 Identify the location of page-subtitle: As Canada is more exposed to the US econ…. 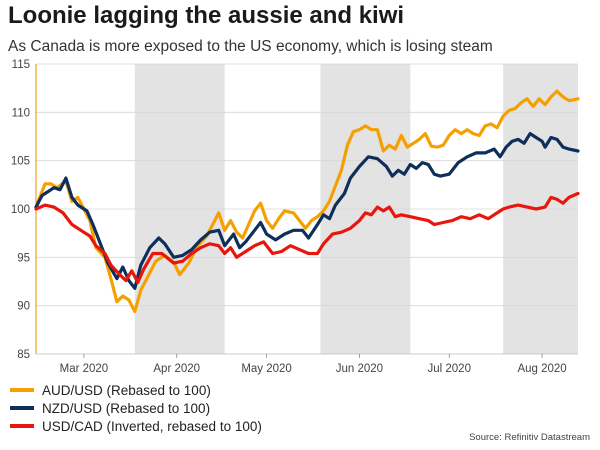
(250, 46).